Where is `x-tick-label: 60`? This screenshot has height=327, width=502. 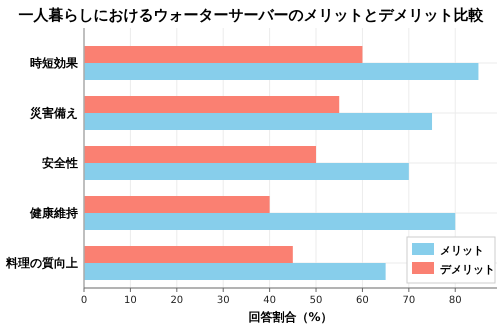
x-tick-label: 60 is located at coordinates (362, 300).